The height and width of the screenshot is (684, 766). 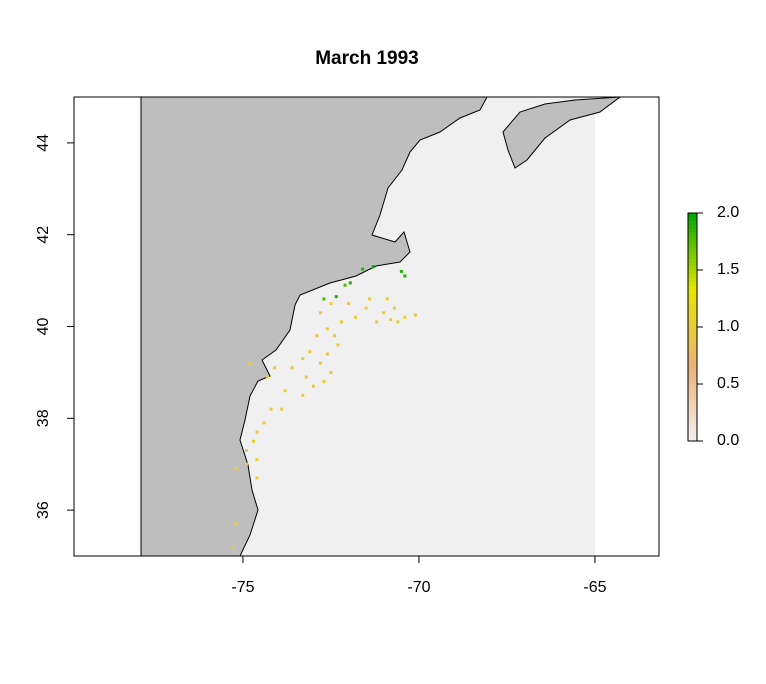 What do you see at coordinates (43, 418) in the screenshot?
I see `y-tick-label: 38` at bounding box center [43, 418].